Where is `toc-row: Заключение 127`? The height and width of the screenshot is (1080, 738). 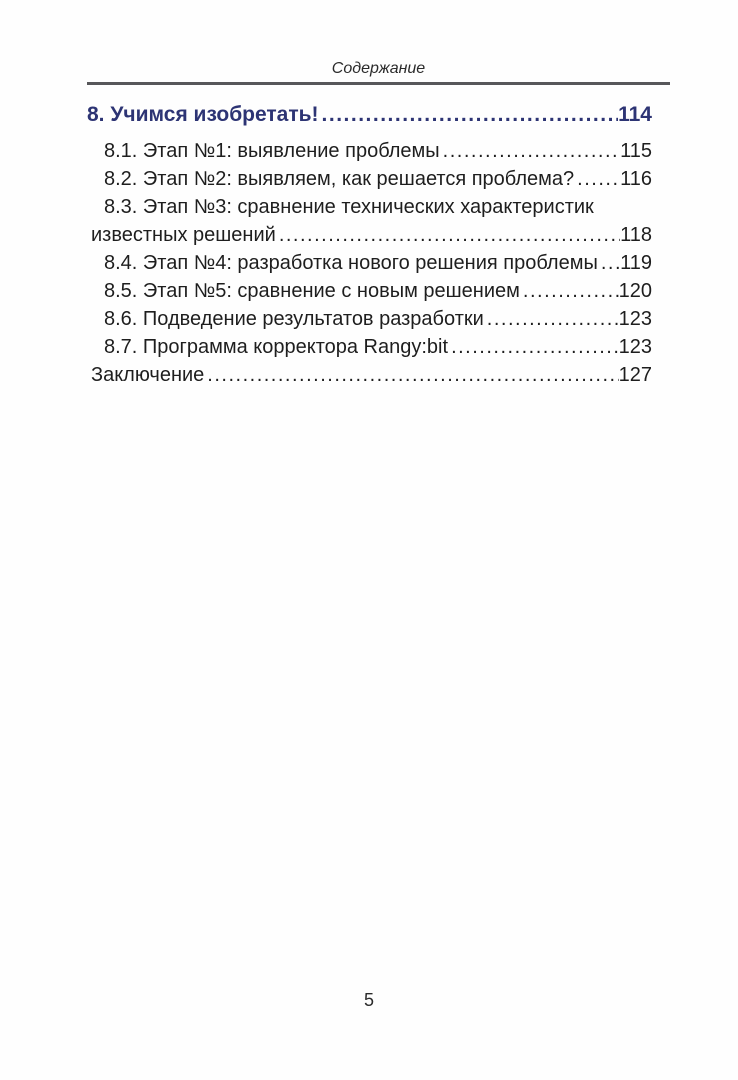 toc-row: Заключение 127 is located at coordinates (369, 375).